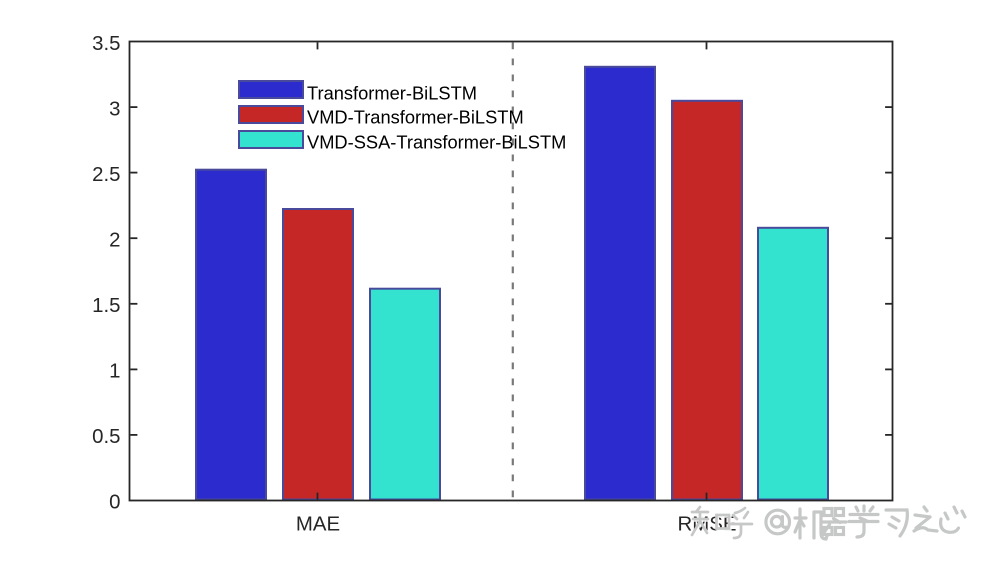 The image size is (990, 563). What do you see at coordinates (318, 524) in the screenshot?
I see `svg-text: MAE` at bounding box center [318, 524].